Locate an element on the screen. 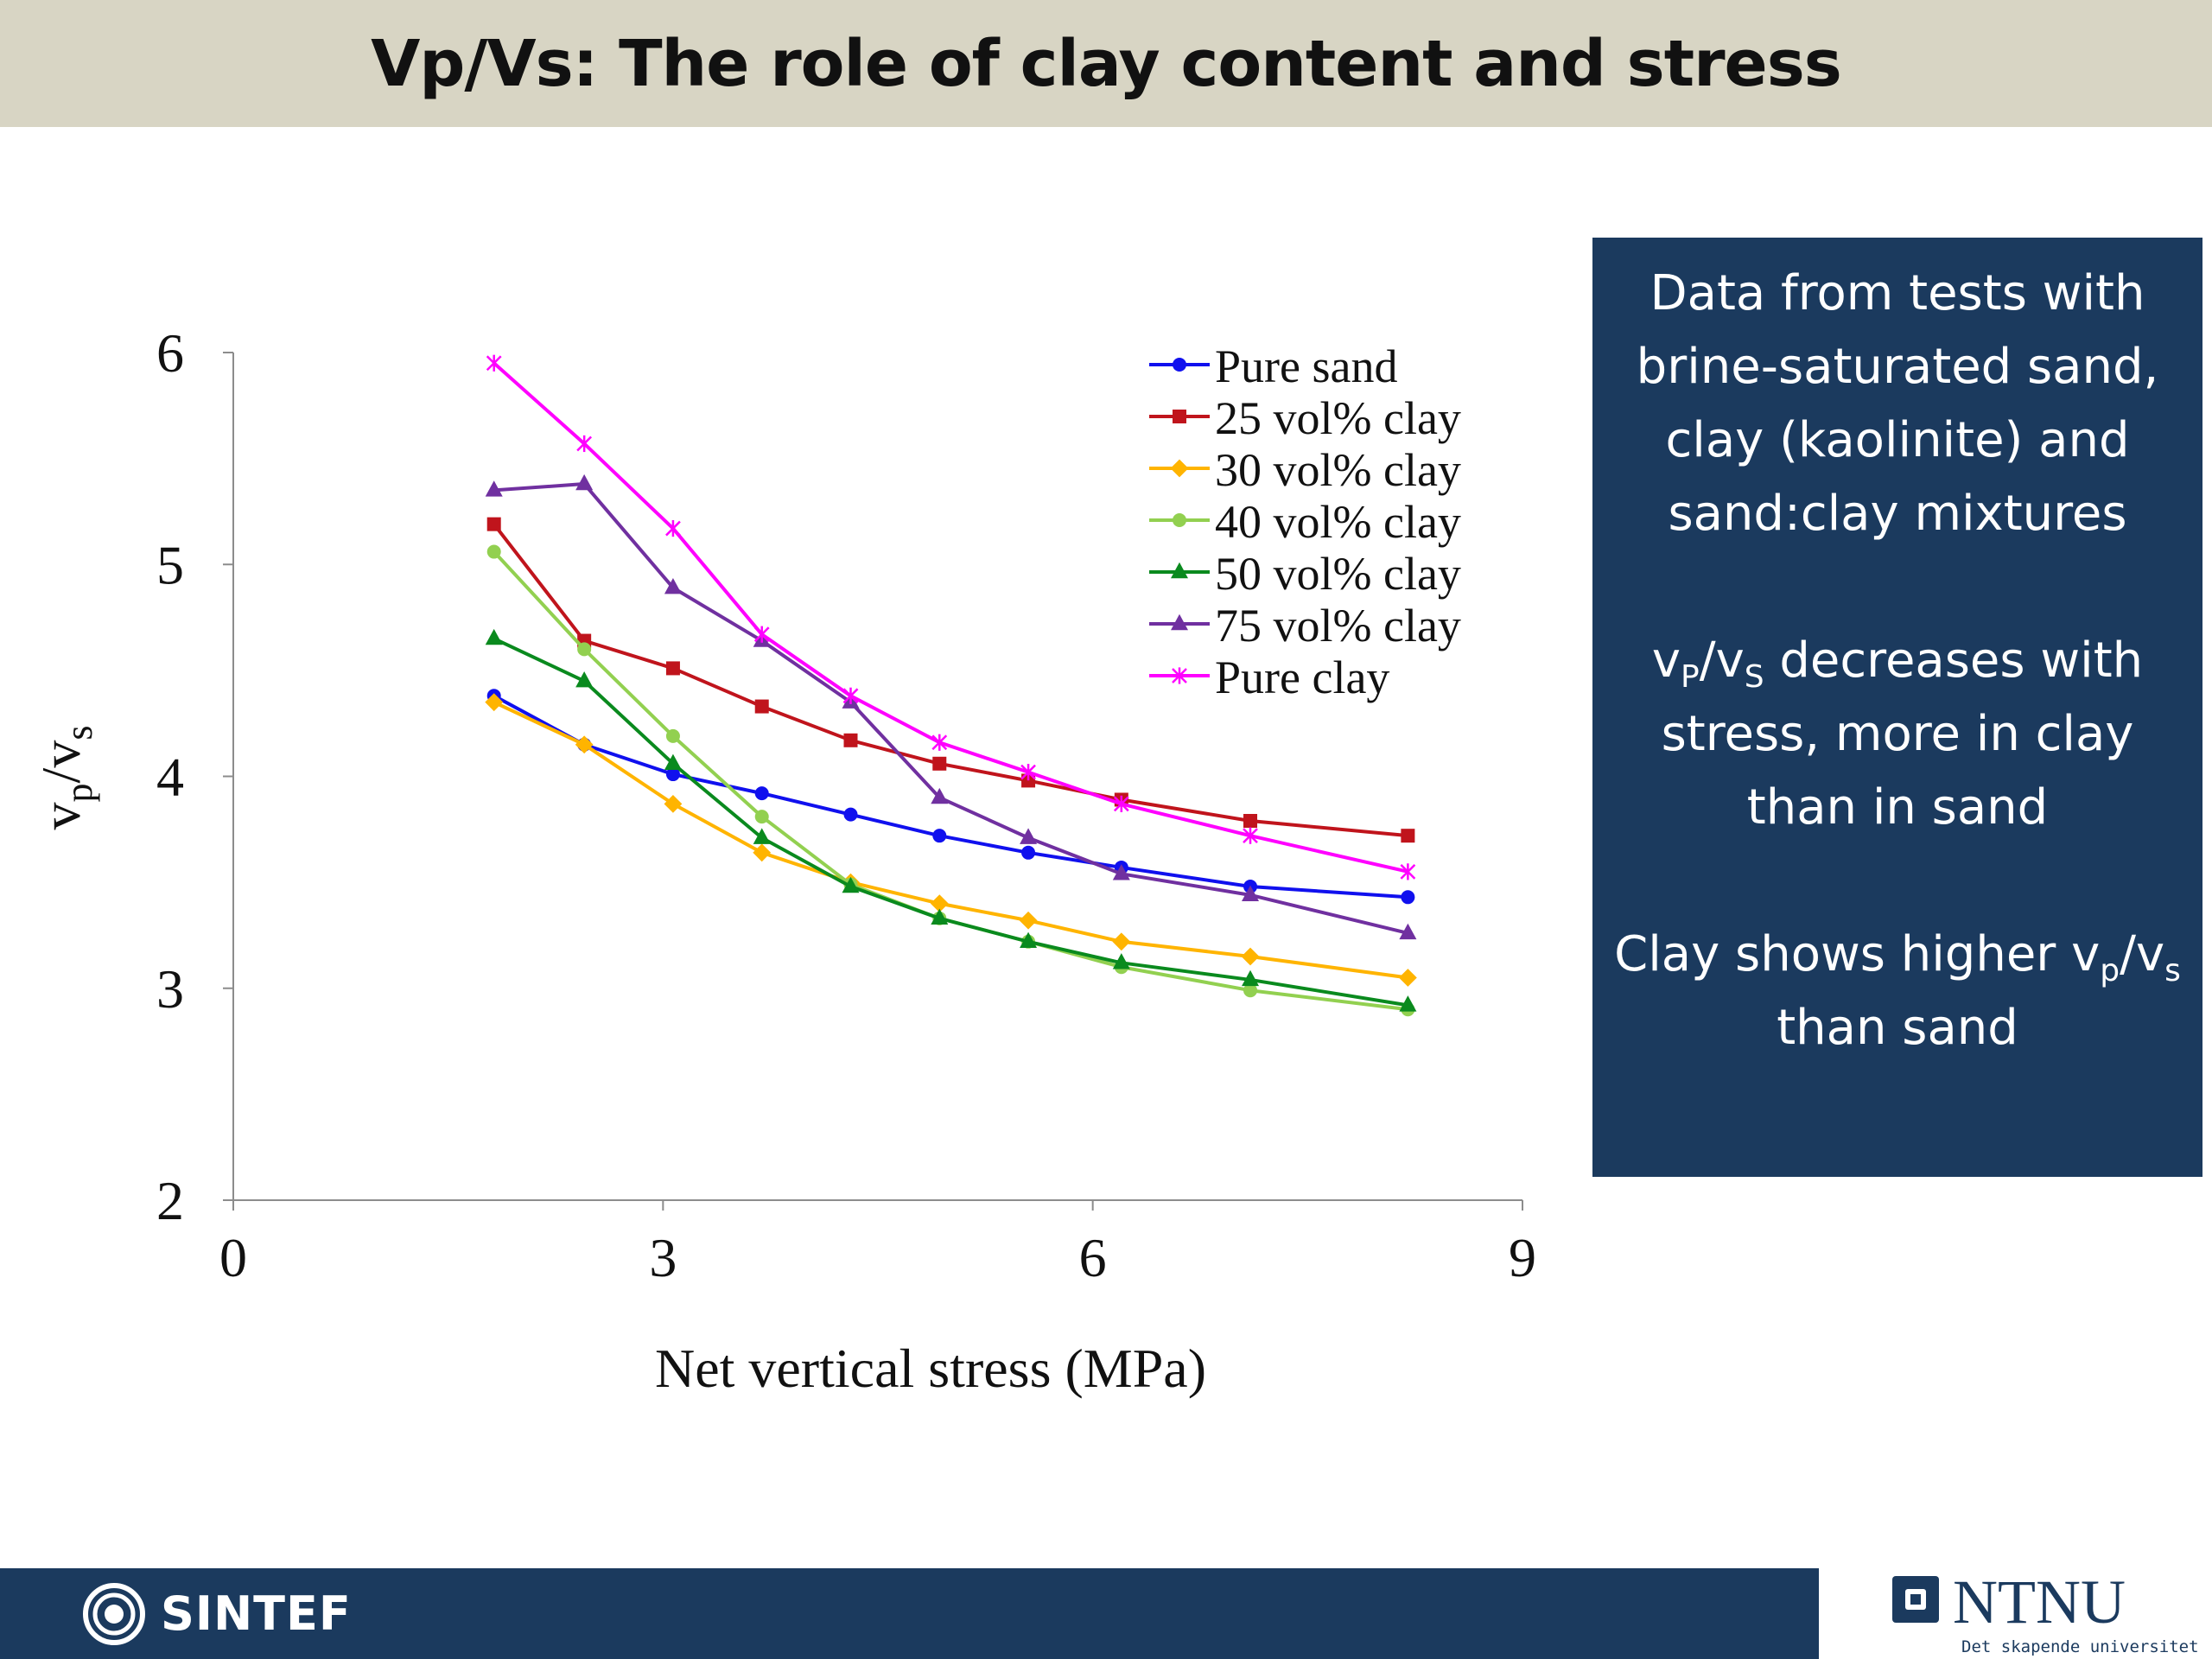 Image resolution: width=2212 pixels, height=1659 pixels. series-pure-clay is located at coordinates (951, 617).